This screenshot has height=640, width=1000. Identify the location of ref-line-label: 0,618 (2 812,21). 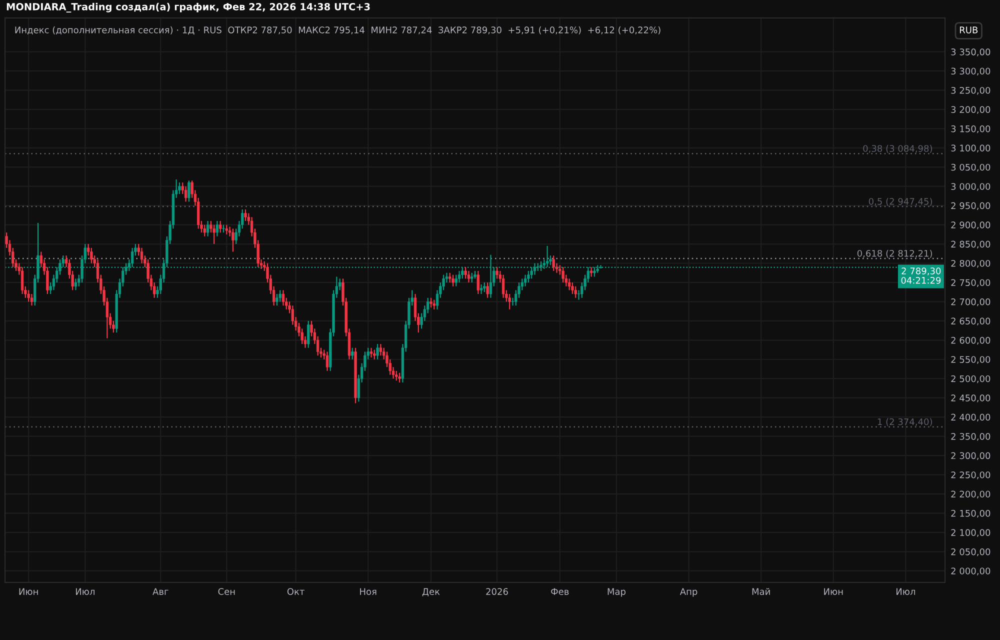
(894, 254).